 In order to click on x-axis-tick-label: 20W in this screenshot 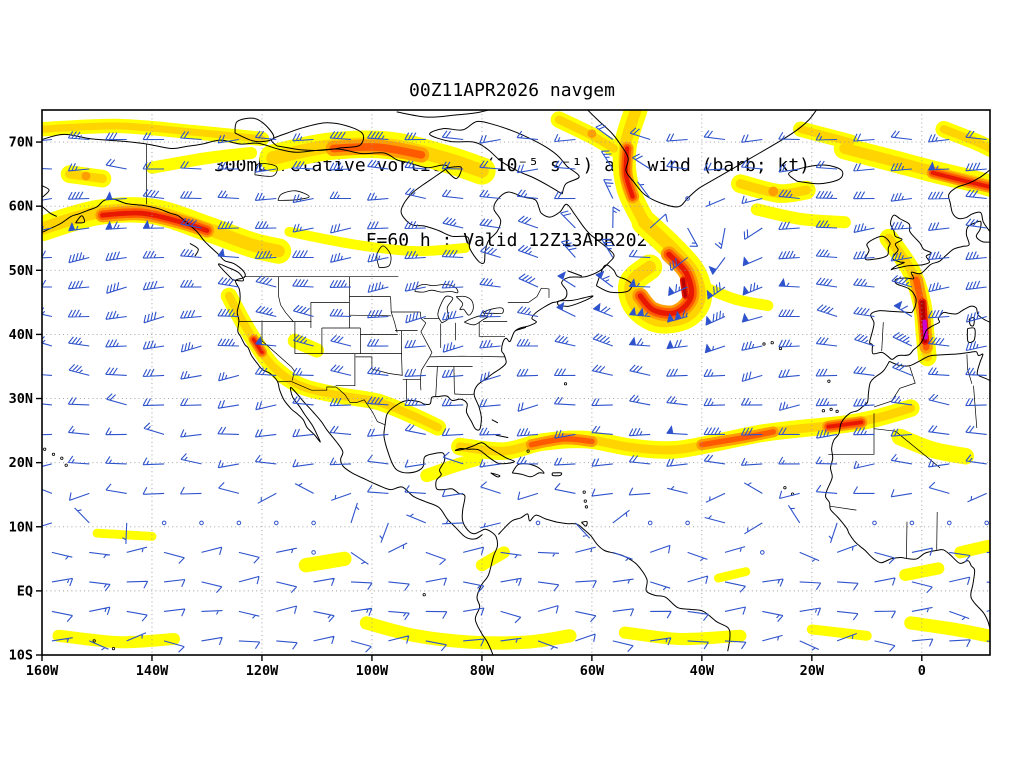, I will do `click(812, 671)`.